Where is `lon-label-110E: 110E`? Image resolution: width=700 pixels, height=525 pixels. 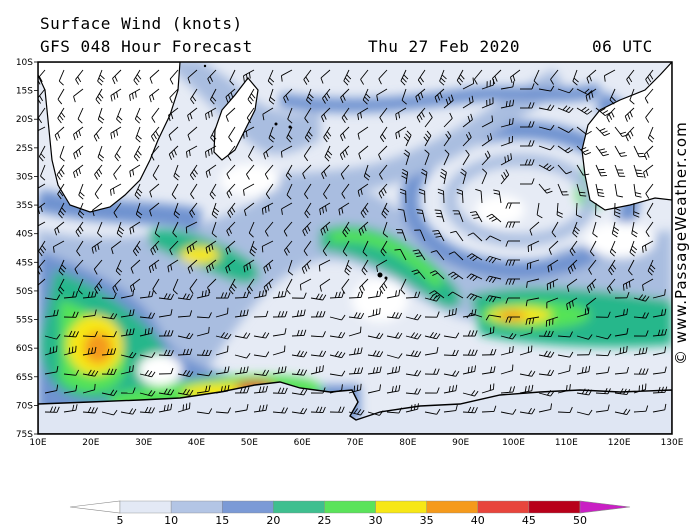 lon-label-110E: 110E is located at coordinates (566, 443).